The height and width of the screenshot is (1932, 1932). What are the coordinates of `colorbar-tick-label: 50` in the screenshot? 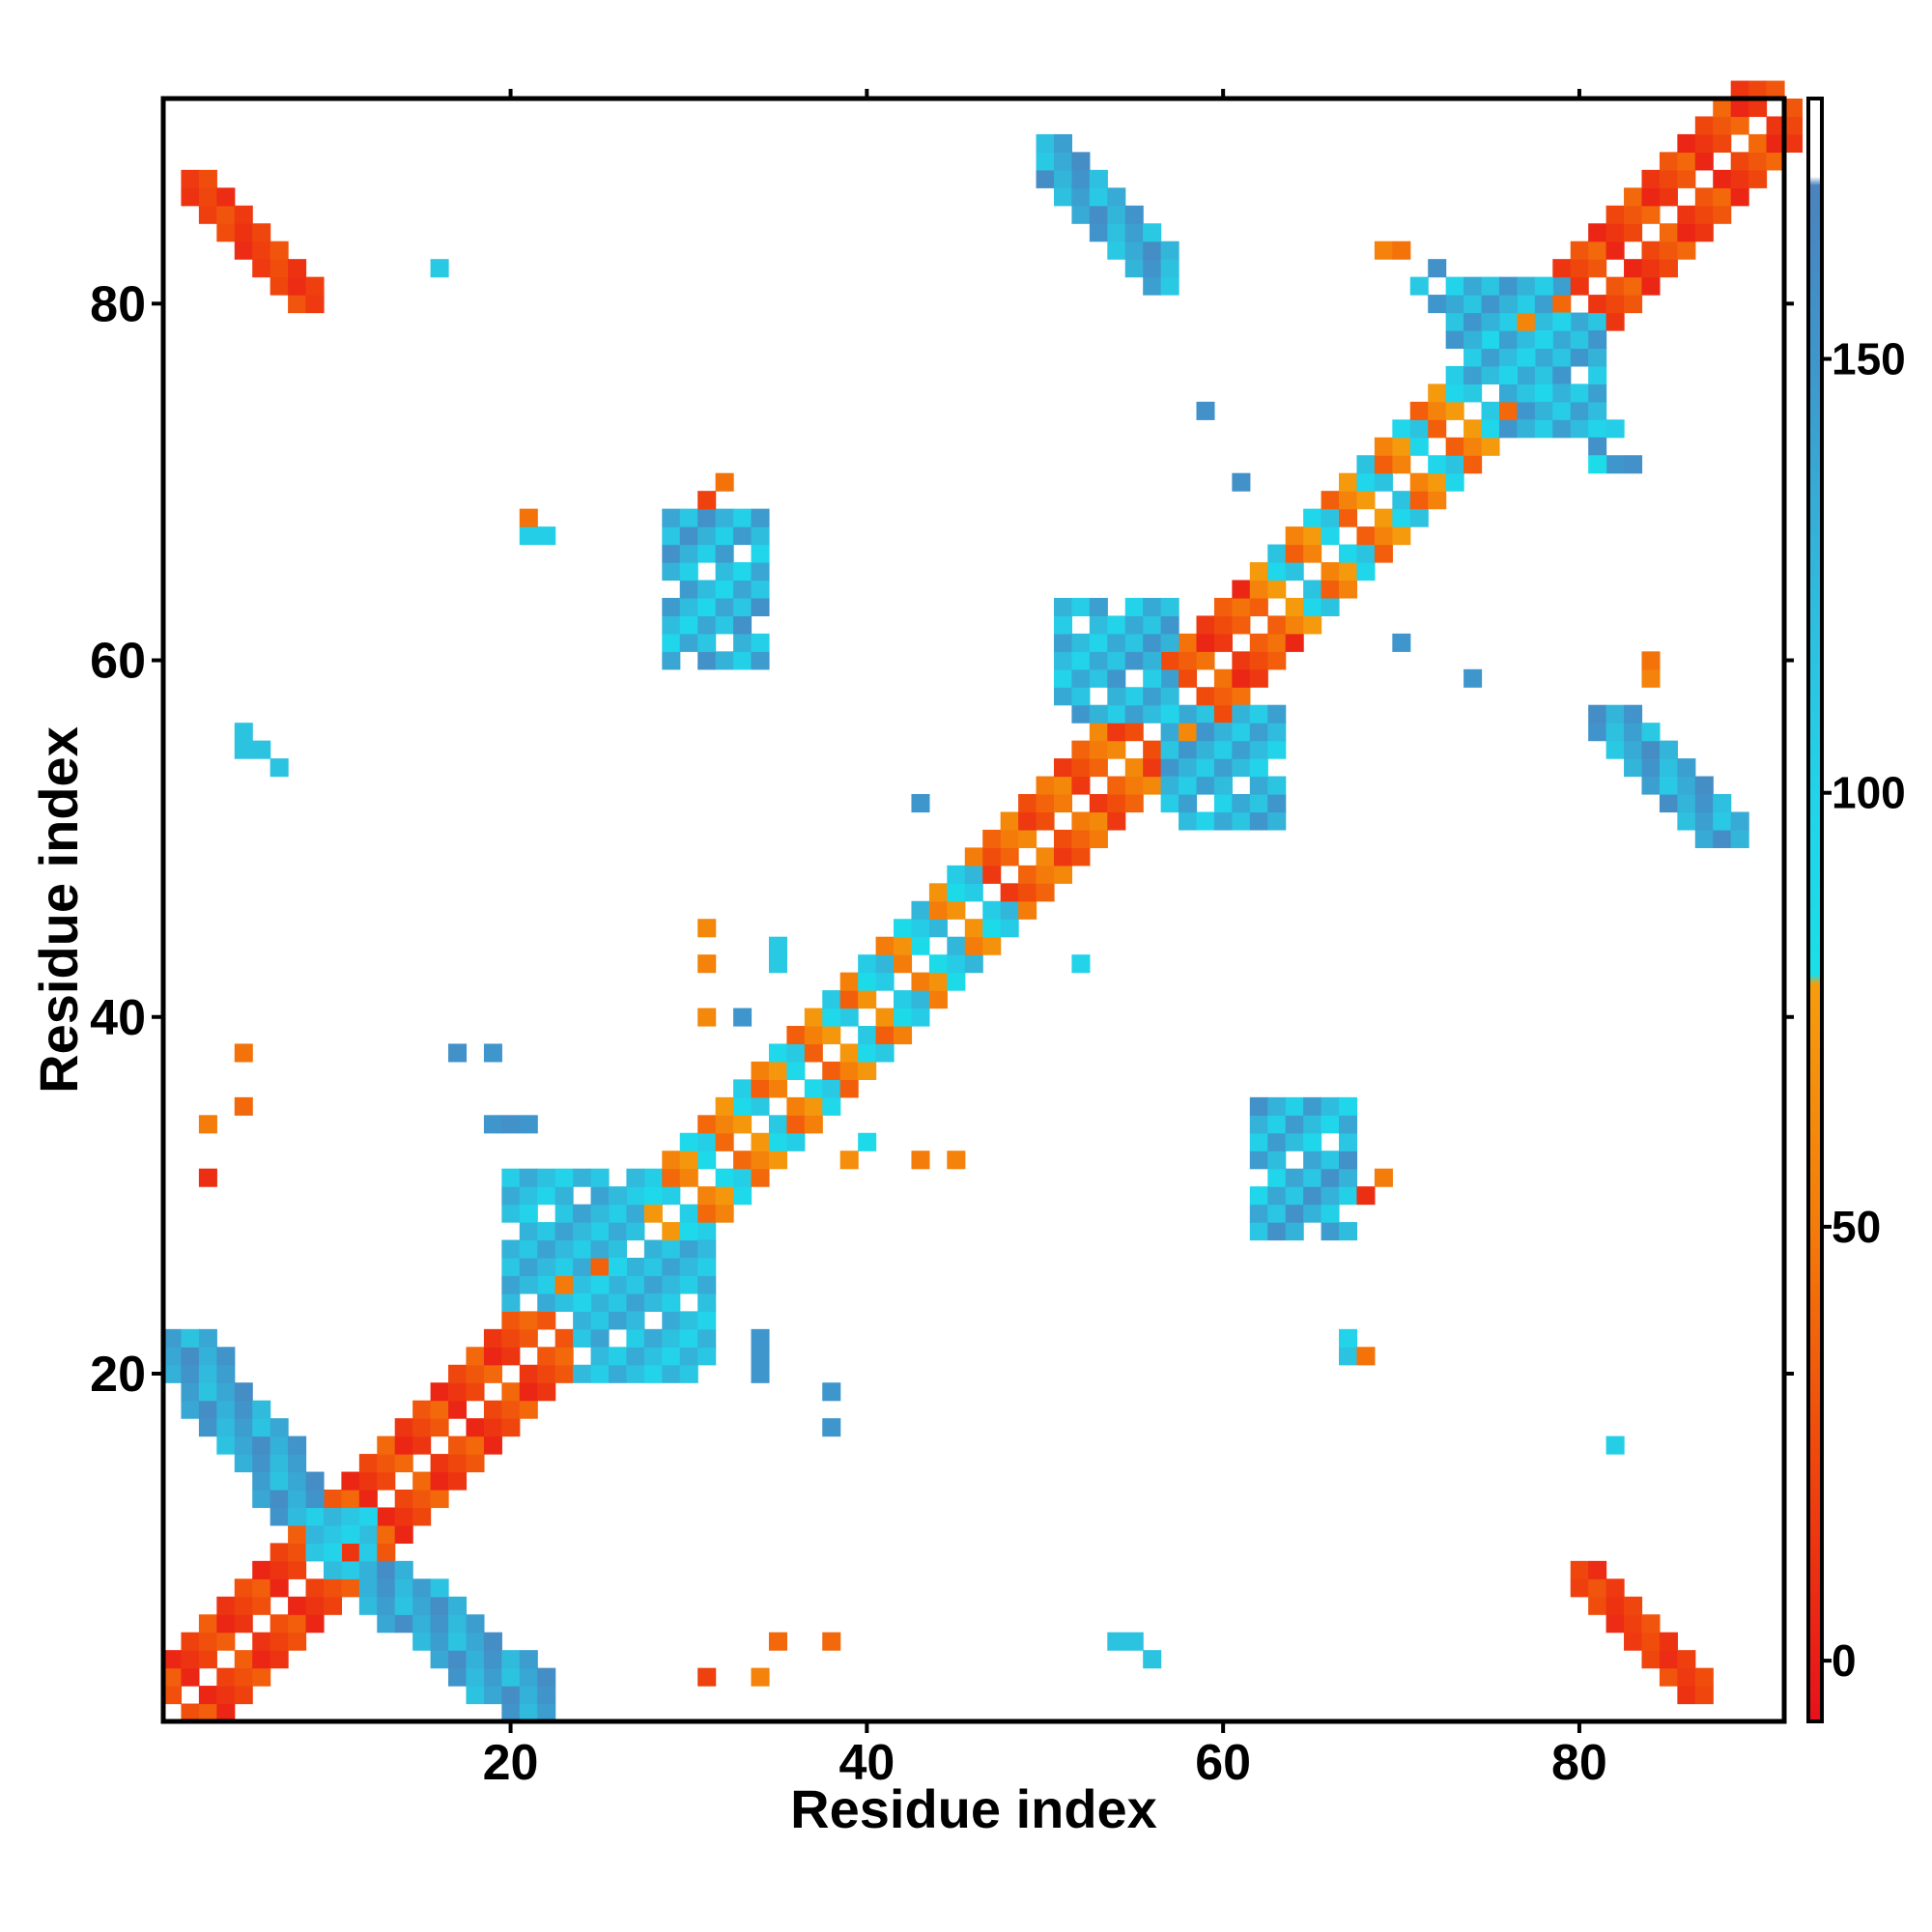 It's located at (1856, 1227).